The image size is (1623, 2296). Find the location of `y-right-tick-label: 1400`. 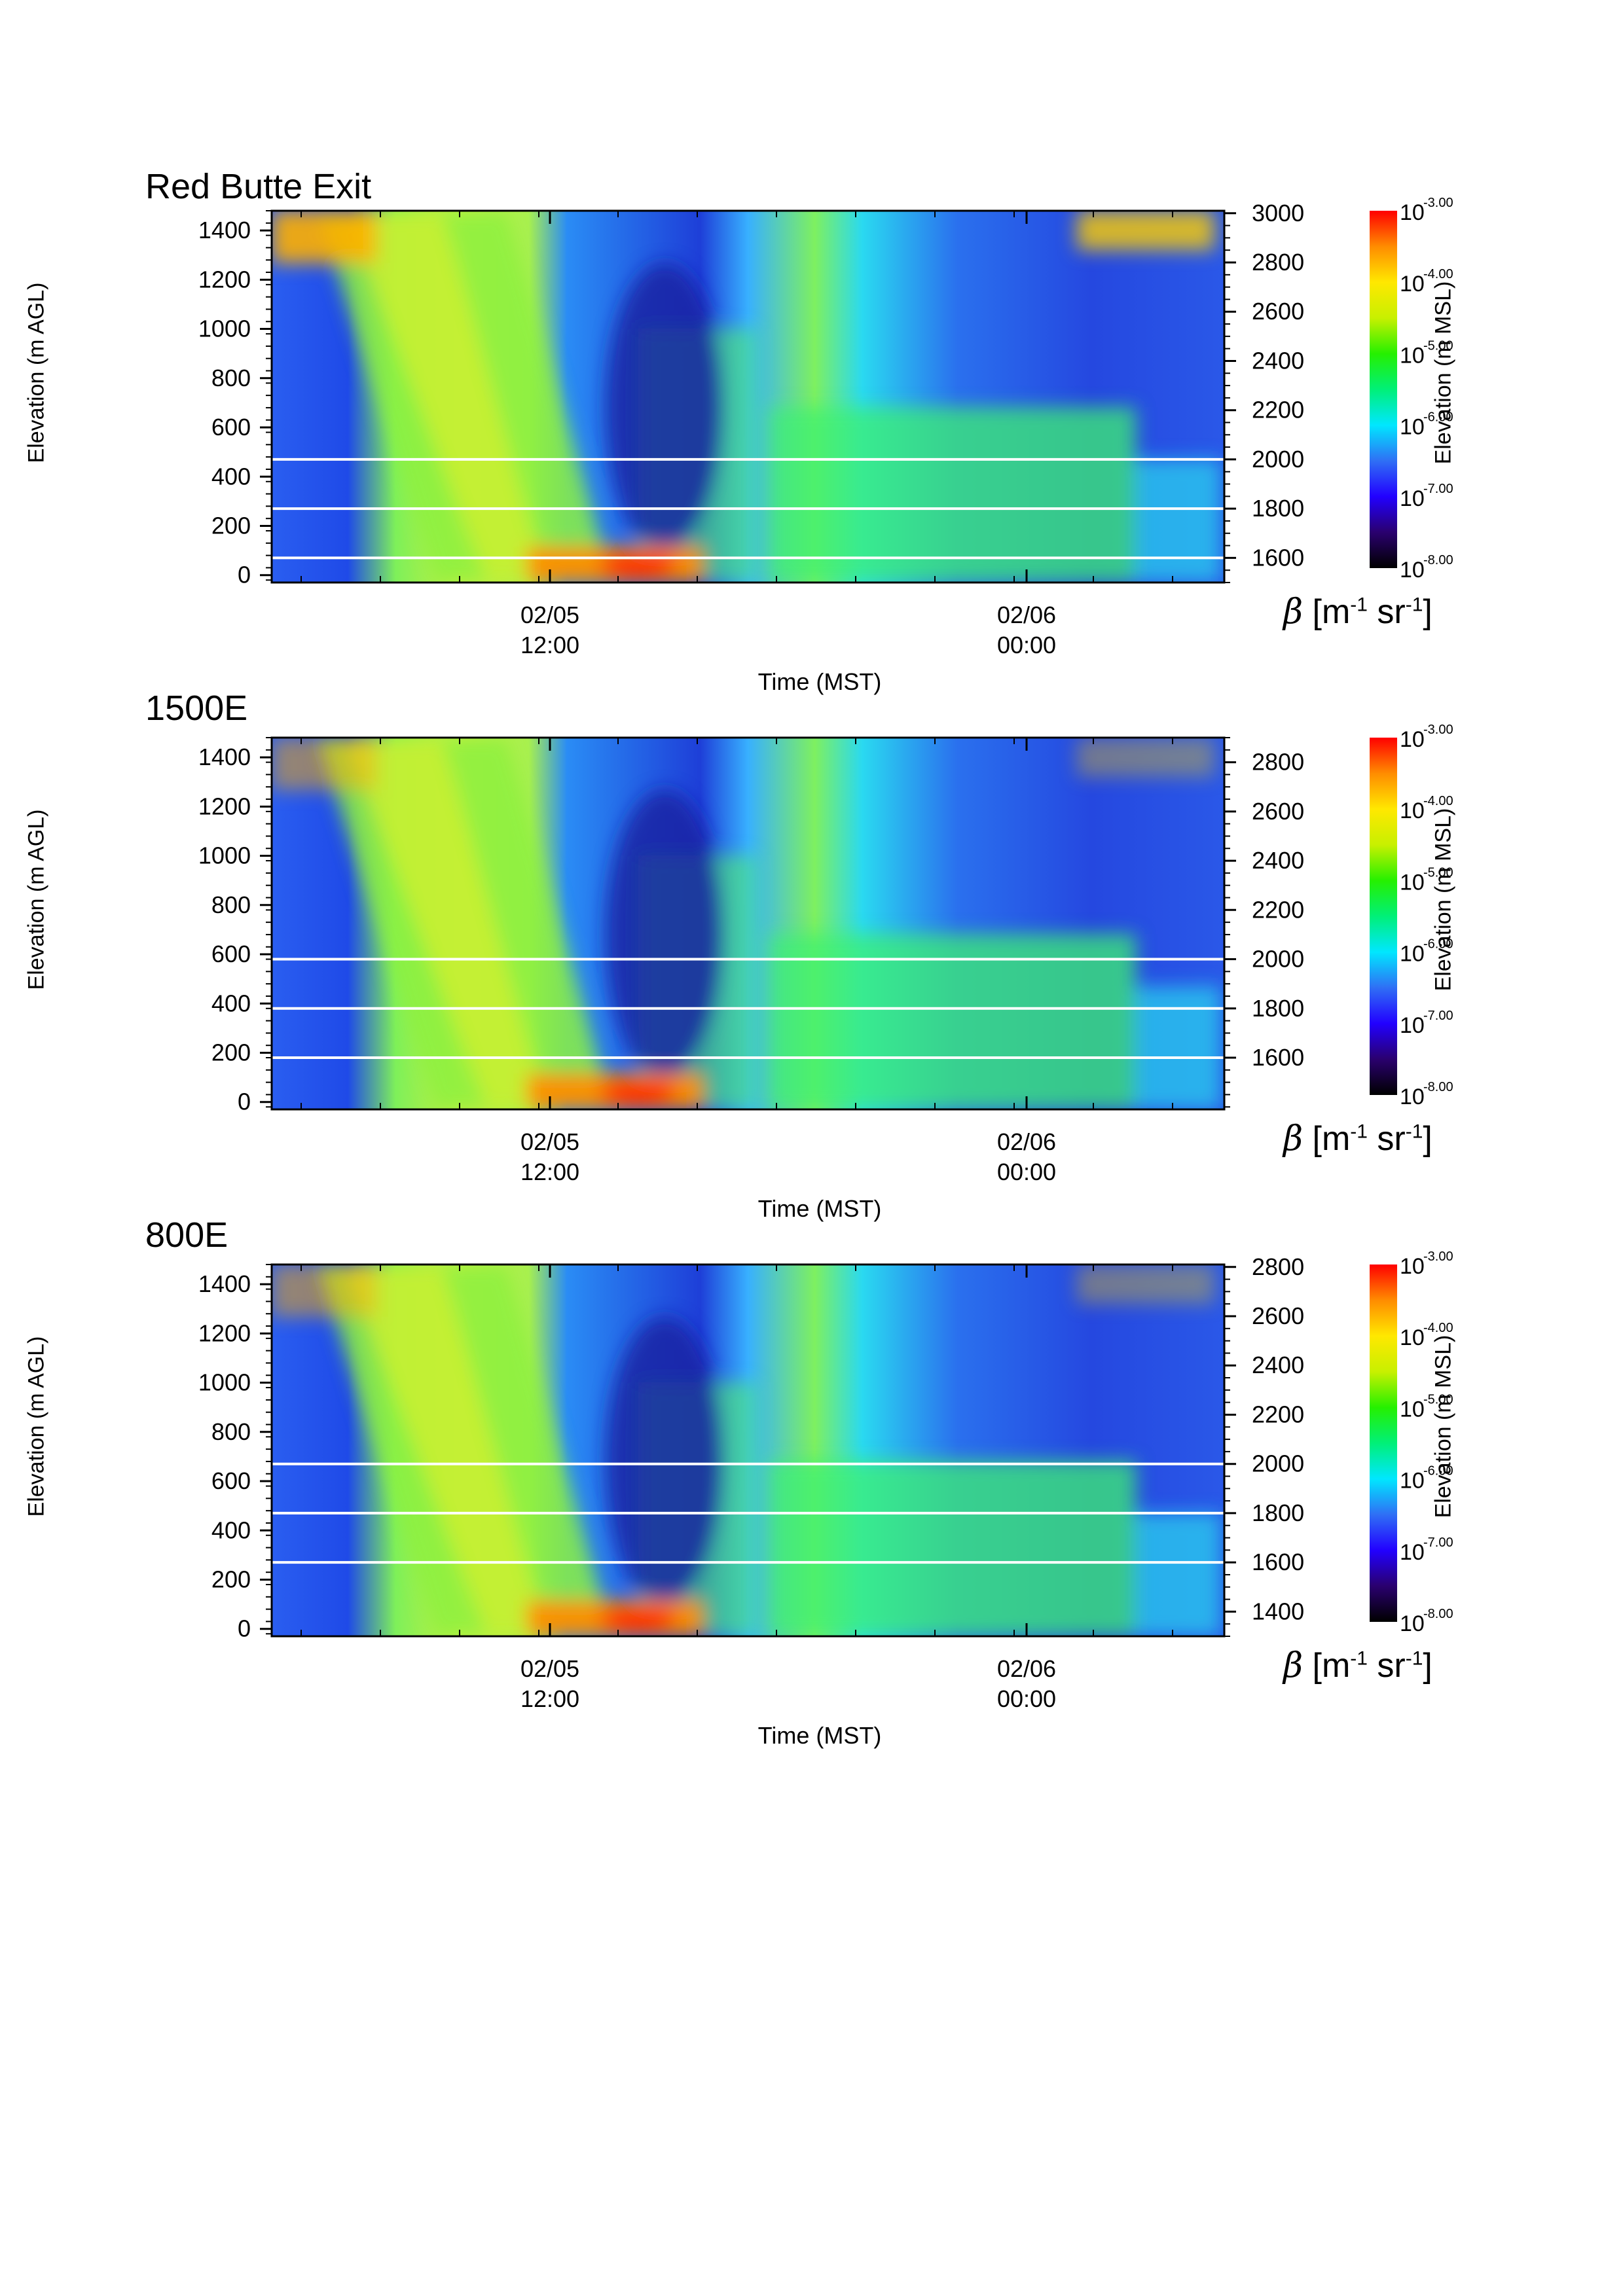

y-right-tick-label: 1400 is located at coordinates (1278, 1611).